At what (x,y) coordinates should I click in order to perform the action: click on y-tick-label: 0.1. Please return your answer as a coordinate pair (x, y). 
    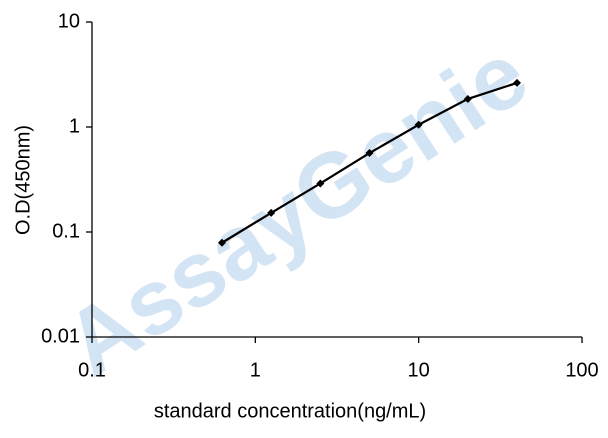
    Looking at the image, I should click on (66, 231).